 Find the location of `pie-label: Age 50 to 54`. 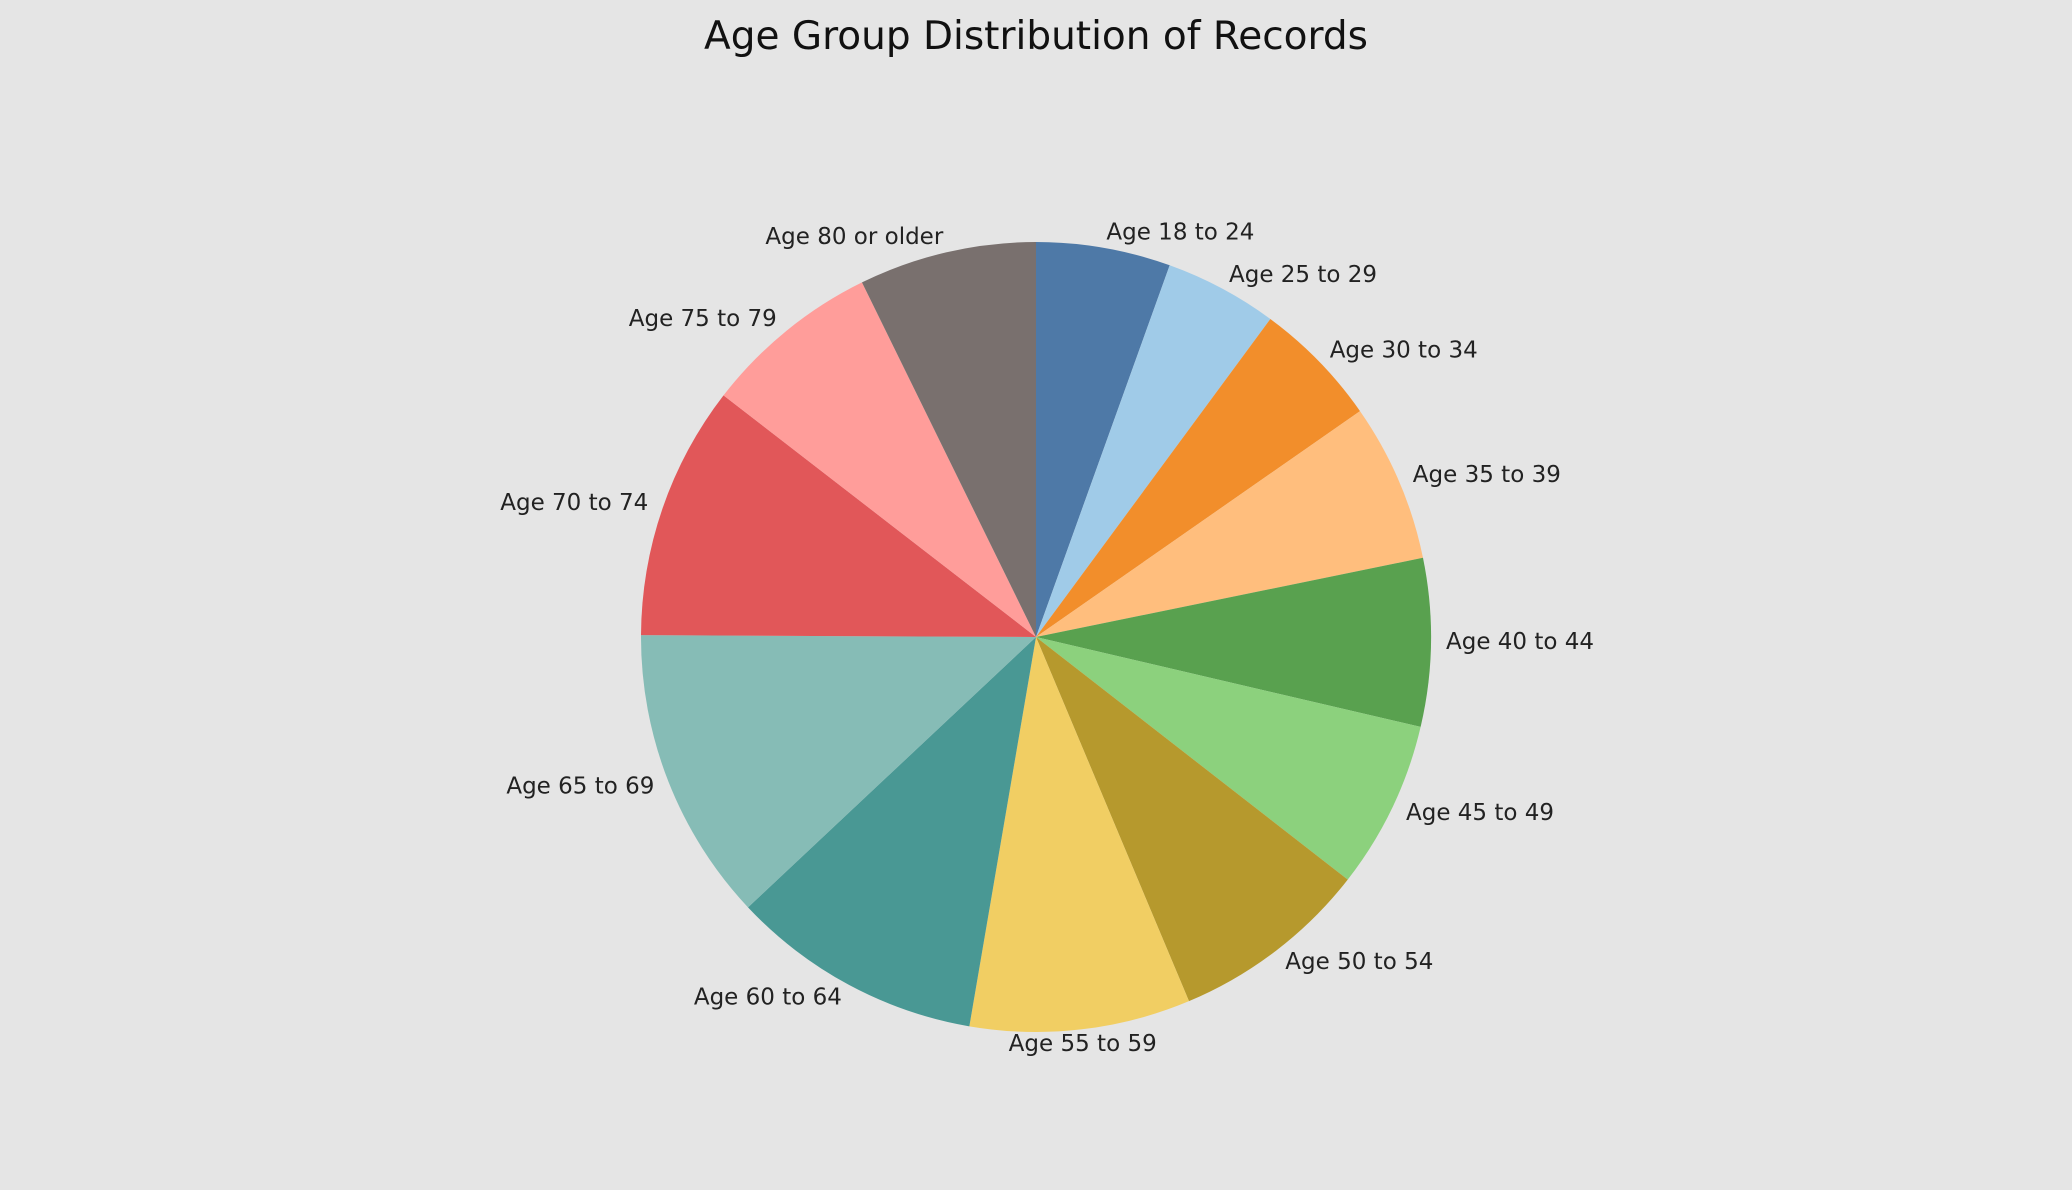

pie-label: Age 50 to 54 is located at coordinates (1359, 962).